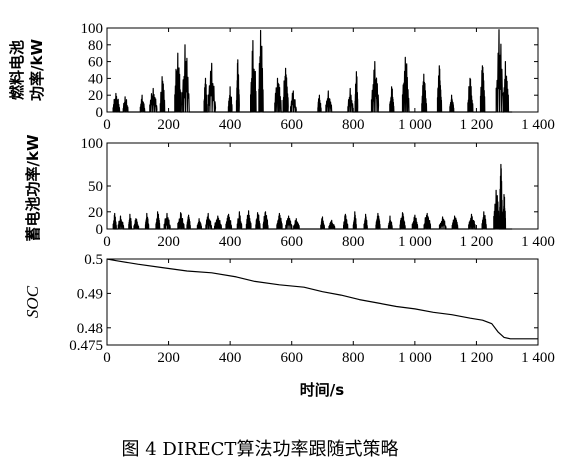 The width and height of the screenshot is (568, 473). What do you see at coordinates (95, 187) in the screenshot?
I see `y-tick-label: 50` at bounding box center [95, 187].